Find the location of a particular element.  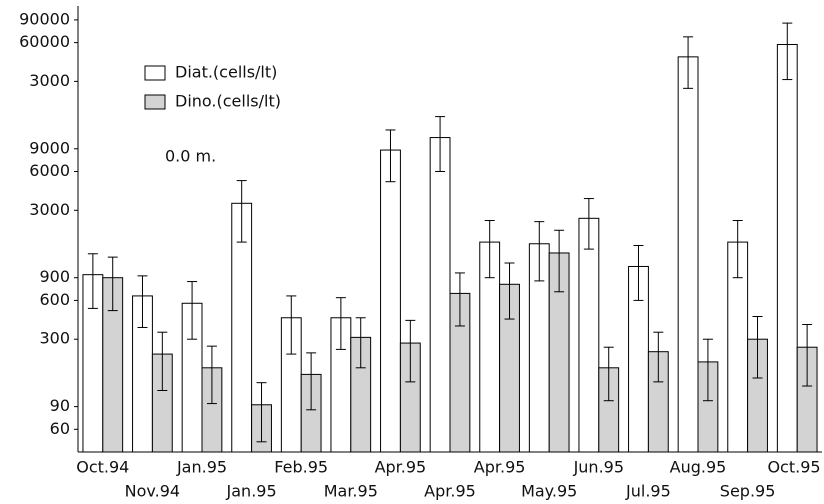

legend-label: Dino.(cells/lt) is located at coordinates (228, 101).